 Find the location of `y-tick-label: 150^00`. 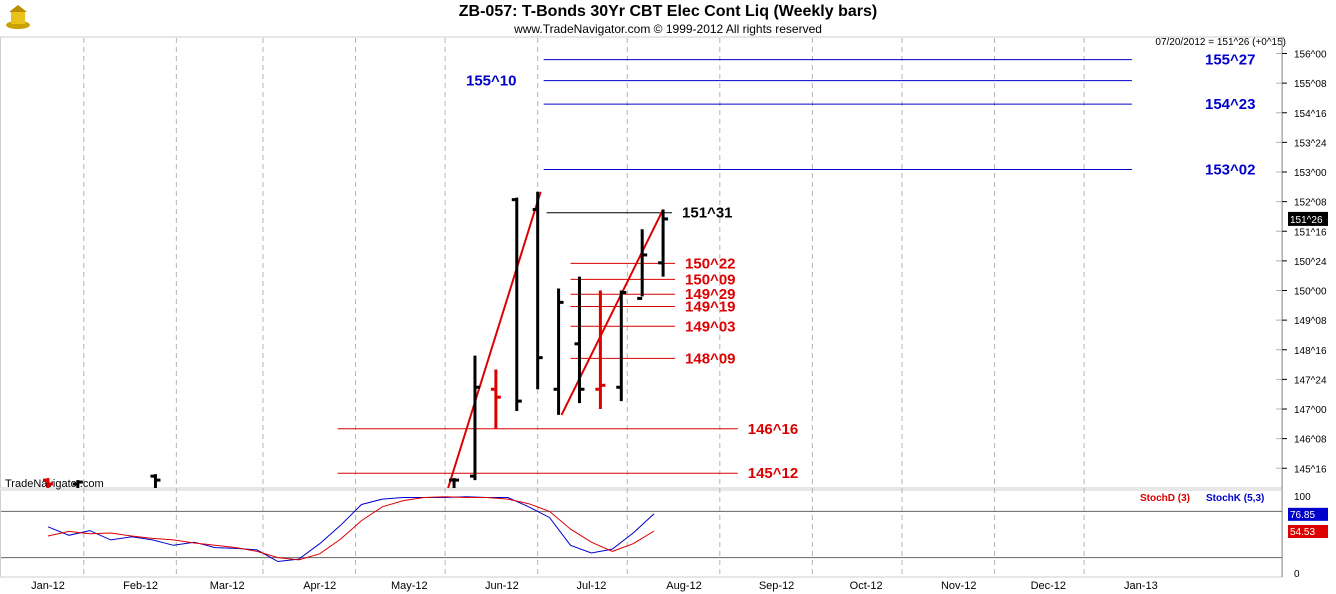

y-tick-label: 150^00 is located at coordinates (1310, 292).